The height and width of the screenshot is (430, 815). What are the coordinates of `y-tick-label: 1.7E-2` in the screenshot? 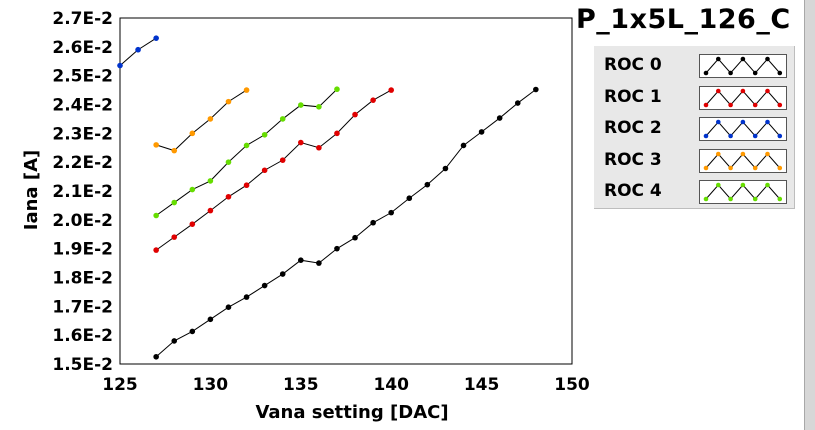 It's located at (82, 307).